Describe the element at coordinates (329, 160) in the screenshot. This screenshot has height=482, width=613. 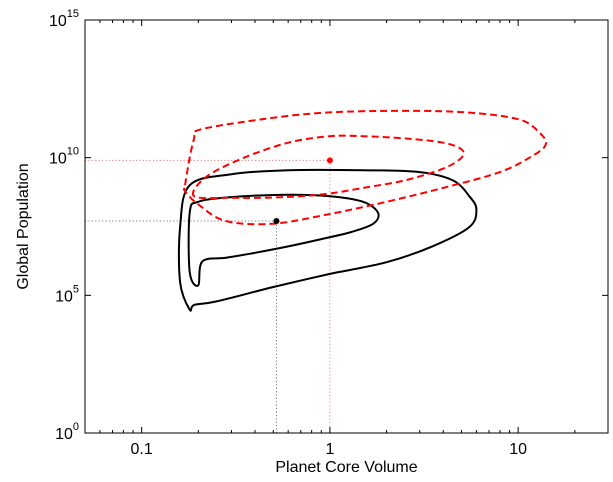
I see `red-point` at that location.